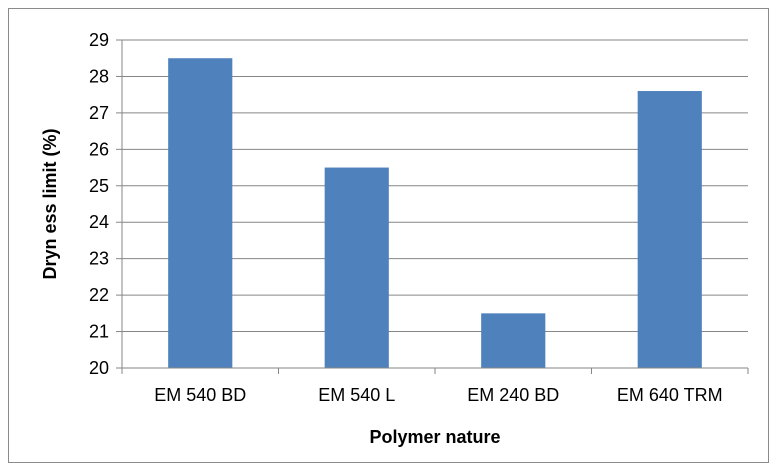 The image size is (779, 473). Describe the element at coordinates (669, 230) in the screenshot. I see `bar-em-640-trm` at that location.